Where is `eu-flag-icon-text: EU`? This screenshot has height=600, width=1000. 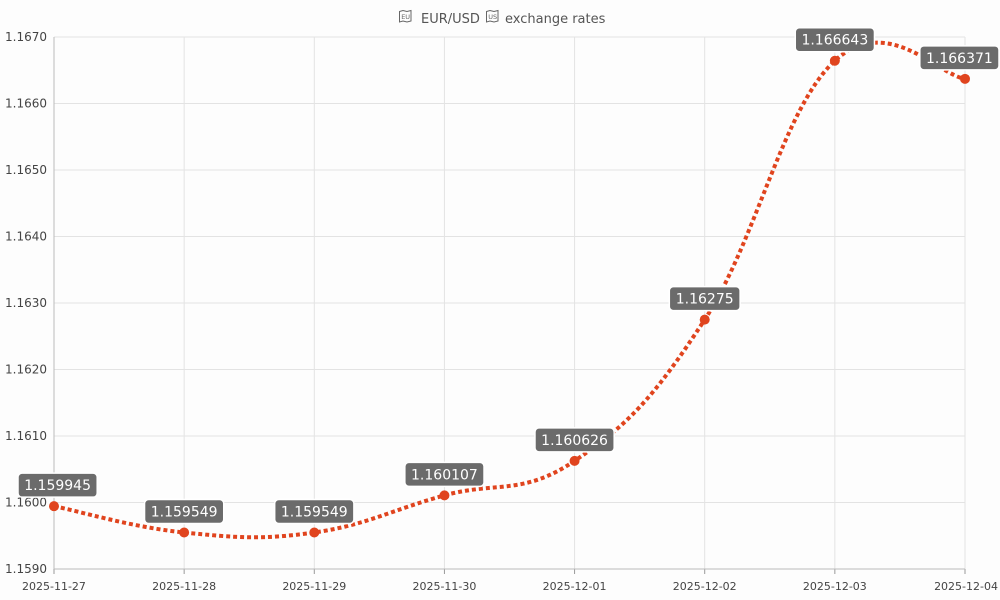 eu-flag-icon-text: EU is located at coordinates (405, 17).